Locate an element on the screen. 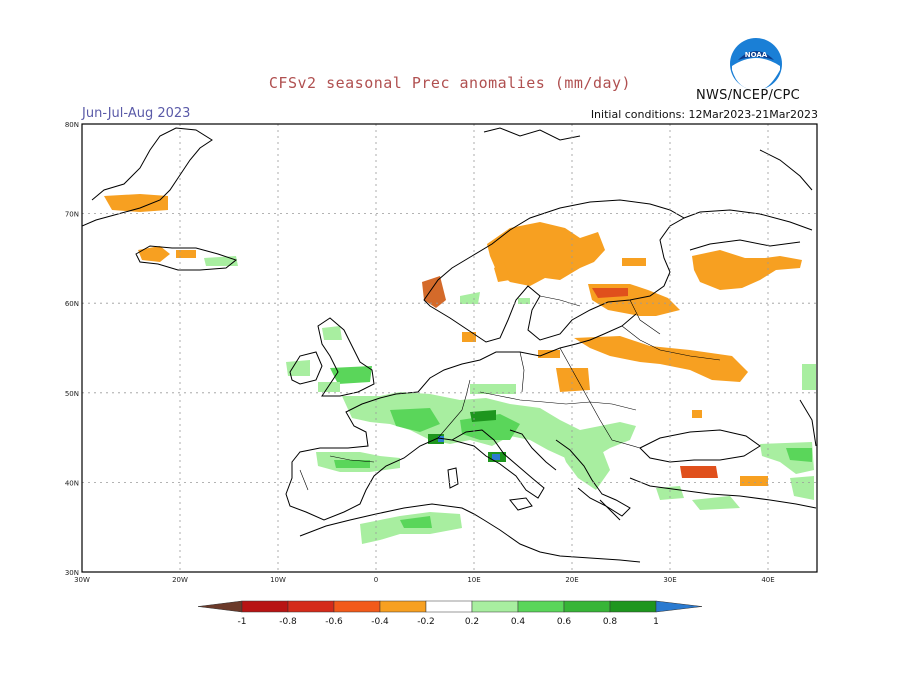 This screenshot has width=900, height=695. colorbar-label: 0.4 is located at coordinates (518, 622).